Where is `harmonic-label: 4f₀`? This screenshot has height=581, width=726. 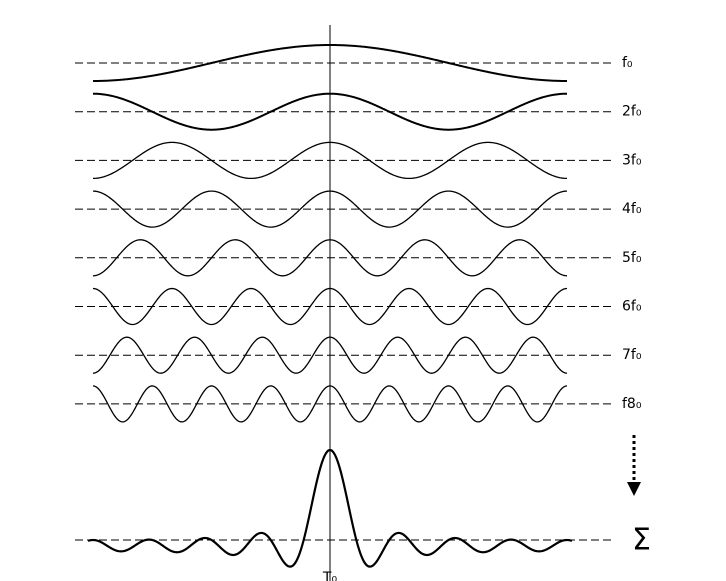
harmonic-label: 4f₀ is located at coordinates (632, 209).